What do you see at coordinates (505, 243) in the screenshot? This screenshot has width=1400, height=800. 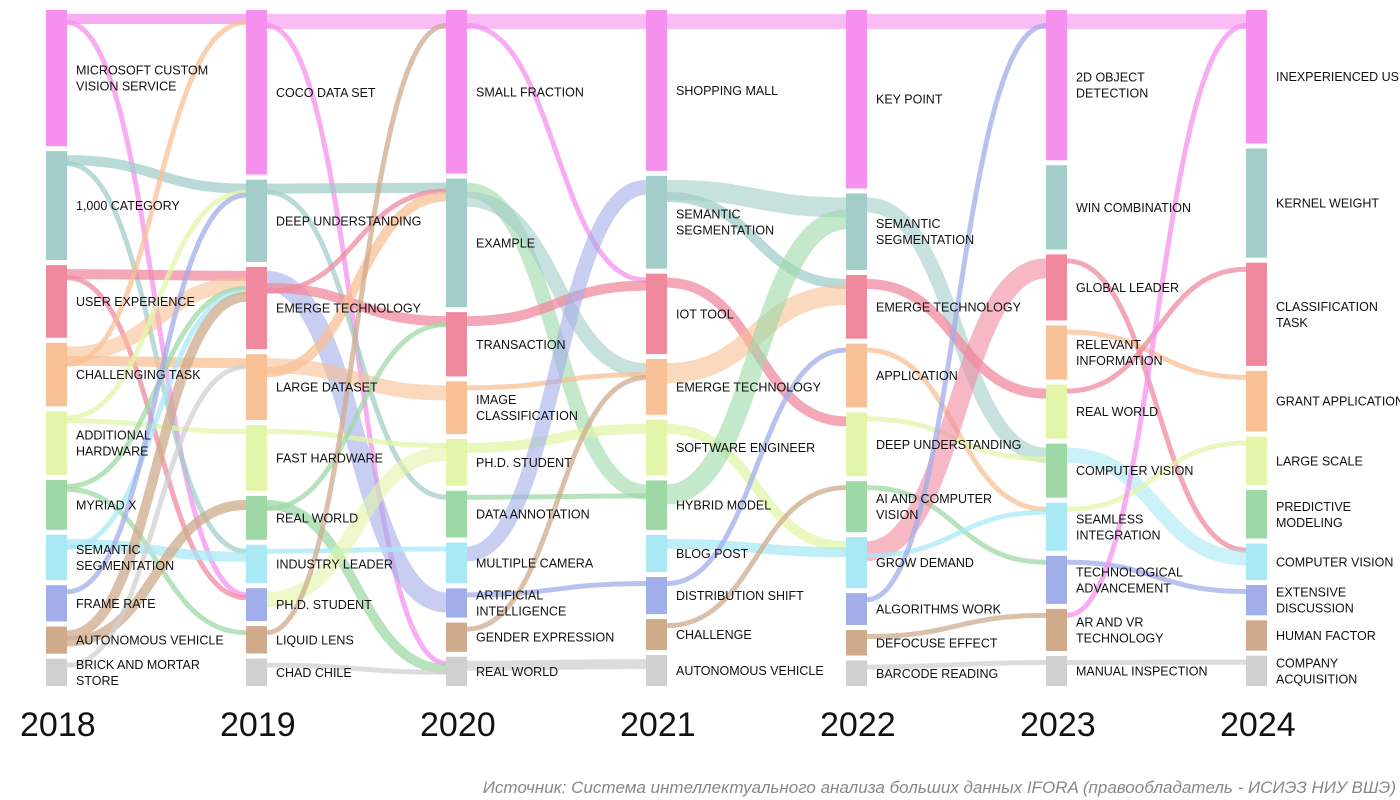 I see `topic-node-label: EXAMPLE` at bounding box center [505, 243].